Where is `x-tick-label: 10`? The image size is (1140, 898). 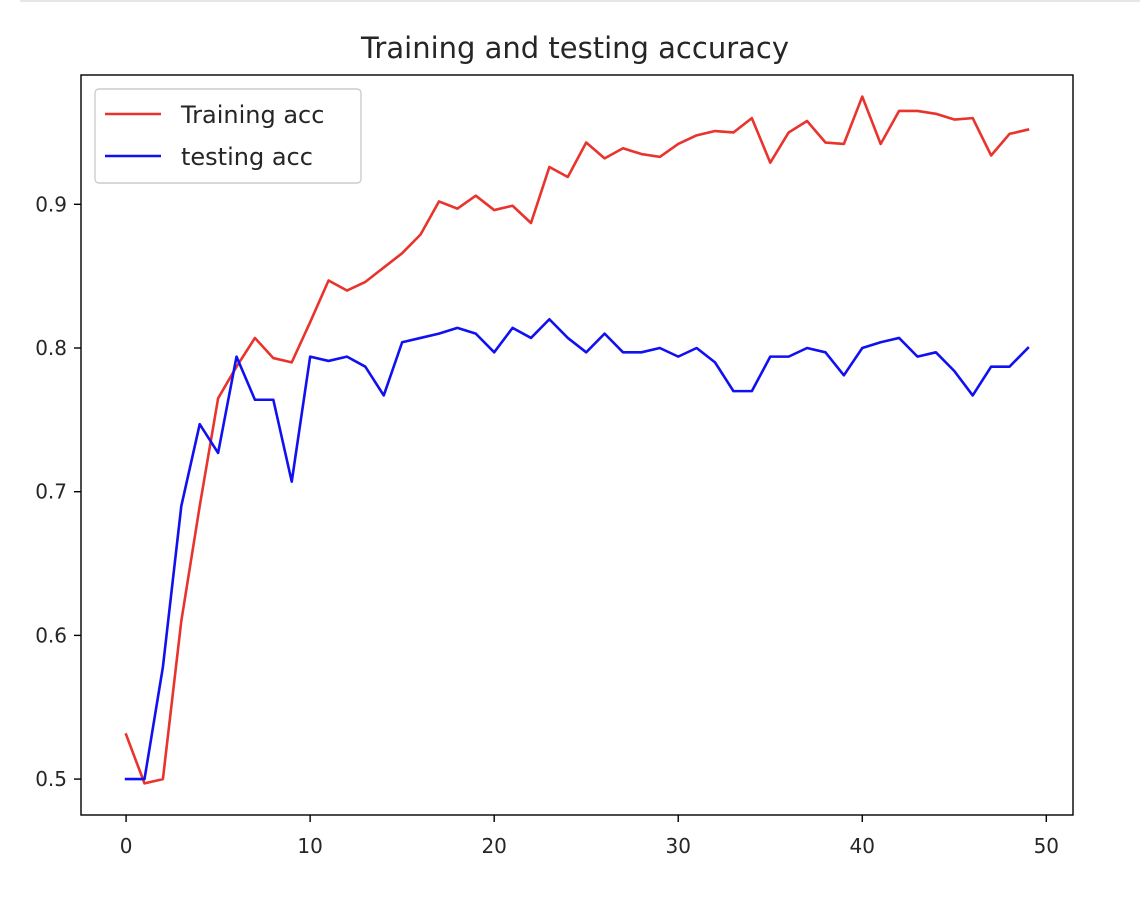
x-tick-label: 10 is located at coordinates (309, 846).